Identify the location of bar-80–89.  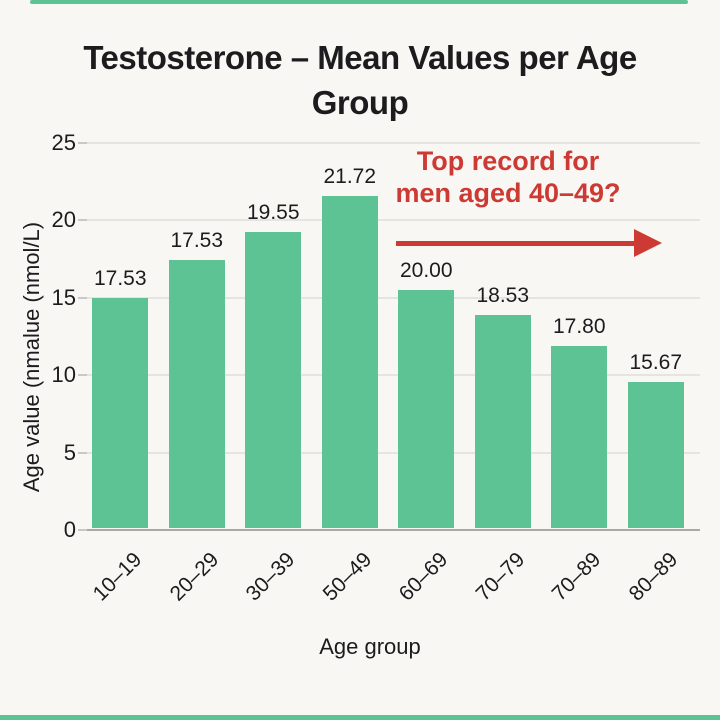
(655, 454).